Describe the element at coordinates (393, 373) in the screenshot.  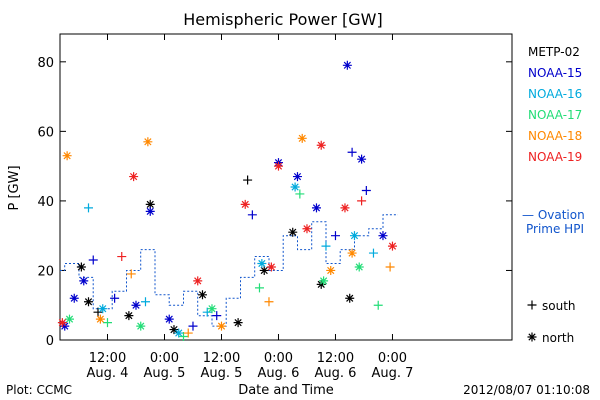
I see `x-tick-label-date: Aug. 7` at that location.